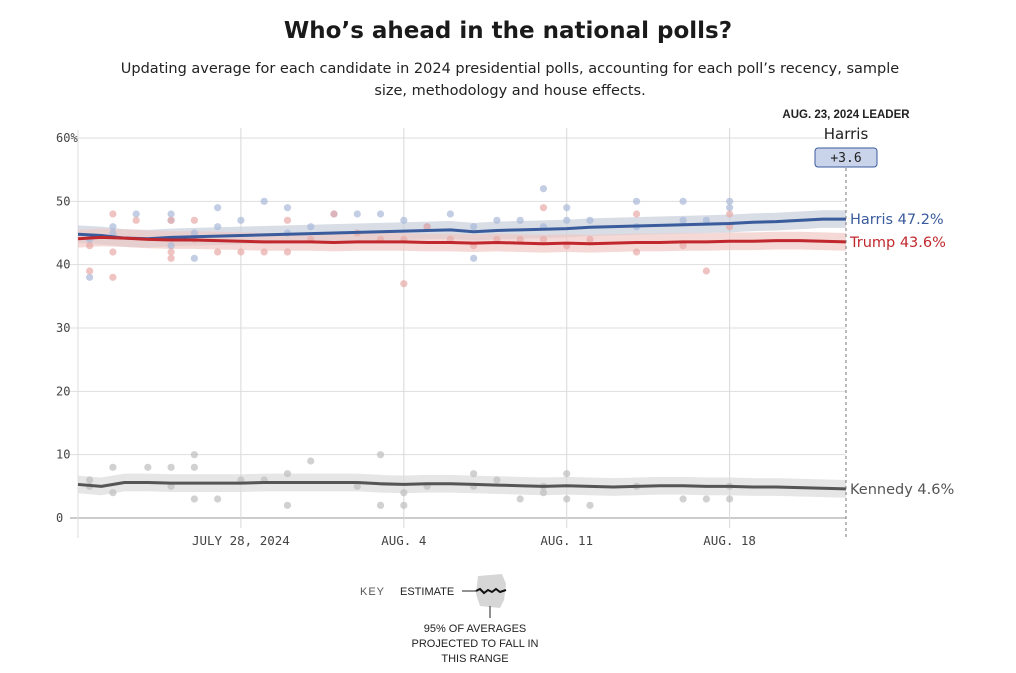 This screenshot has height=673, width=1016. Describe the element at coordinates (897, 243) in the screenshot. I see `series-end-label: Trump 43.6%` at that location.